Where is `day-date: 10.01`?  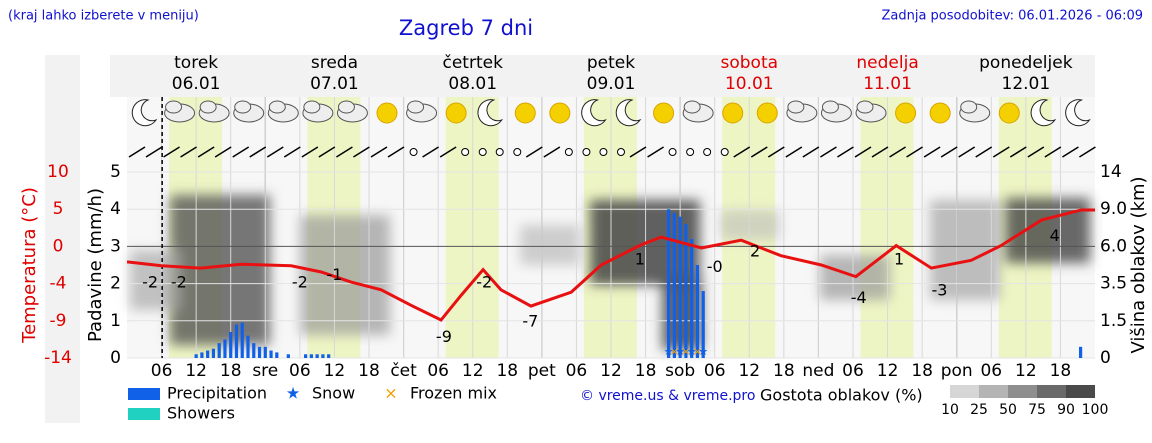
day-date: 10.01 is located at coordinates (749, 84).